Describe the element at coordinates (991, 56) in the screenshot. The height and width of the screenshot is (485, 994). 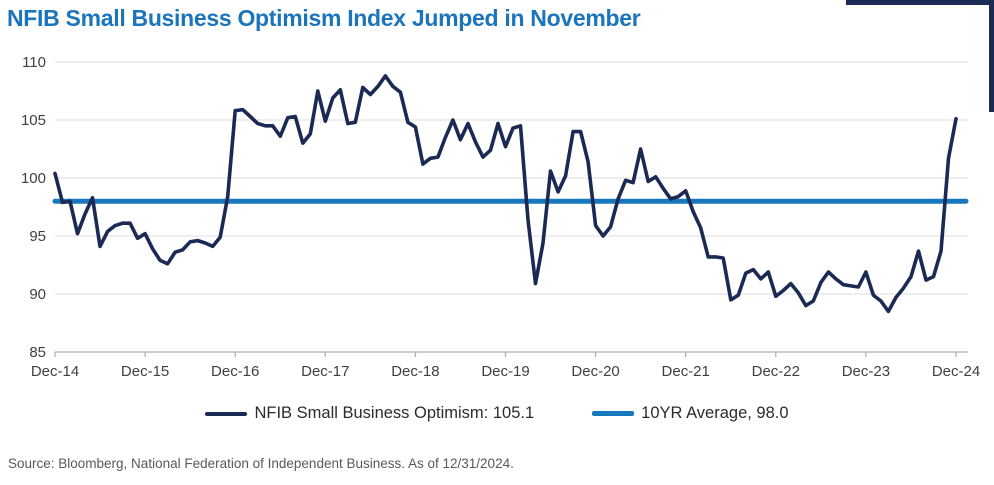
I see `corner-accent-right-bar` at that location.